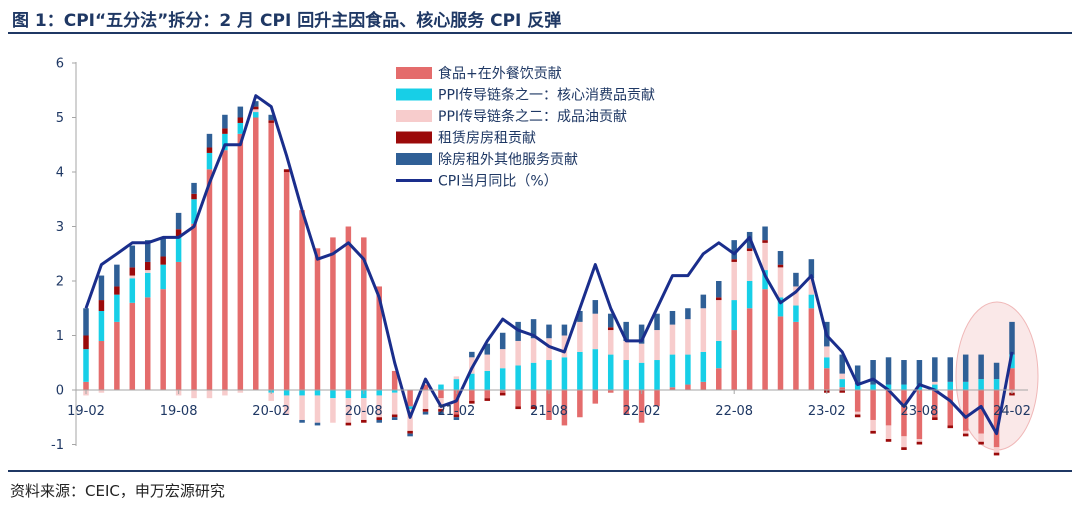 The image size is (1080, 507). What do you see at coordinates (60, 336) in the screenshot?
I see `y-tick-label: 1` at bounding box center [60, 336].